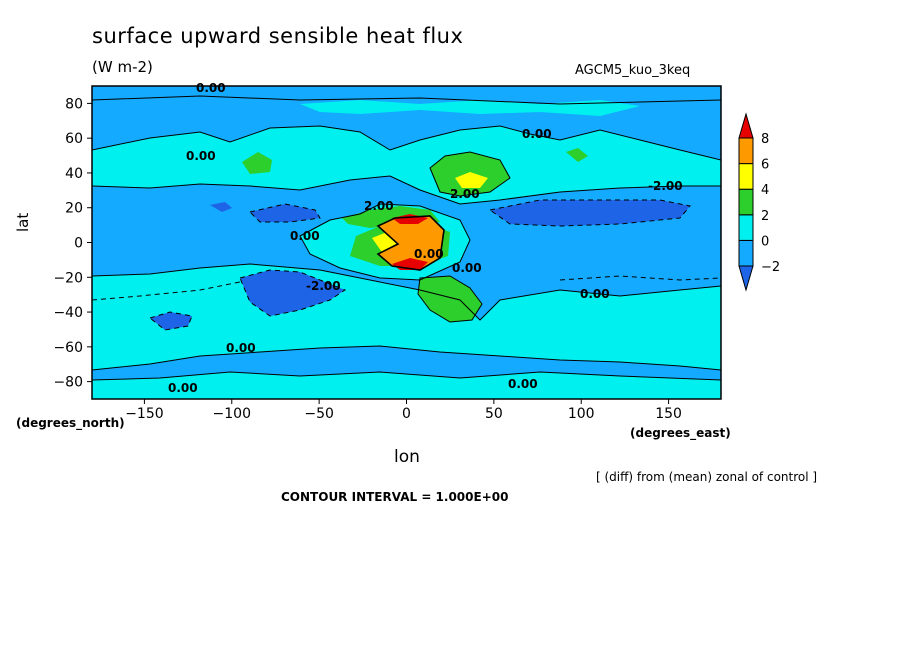 The height and width of the screenshot is (654, 904). Describe the element at coordinates (746, 278) in the screenshot. I see `colorbar-arrow-bottom` at that location.